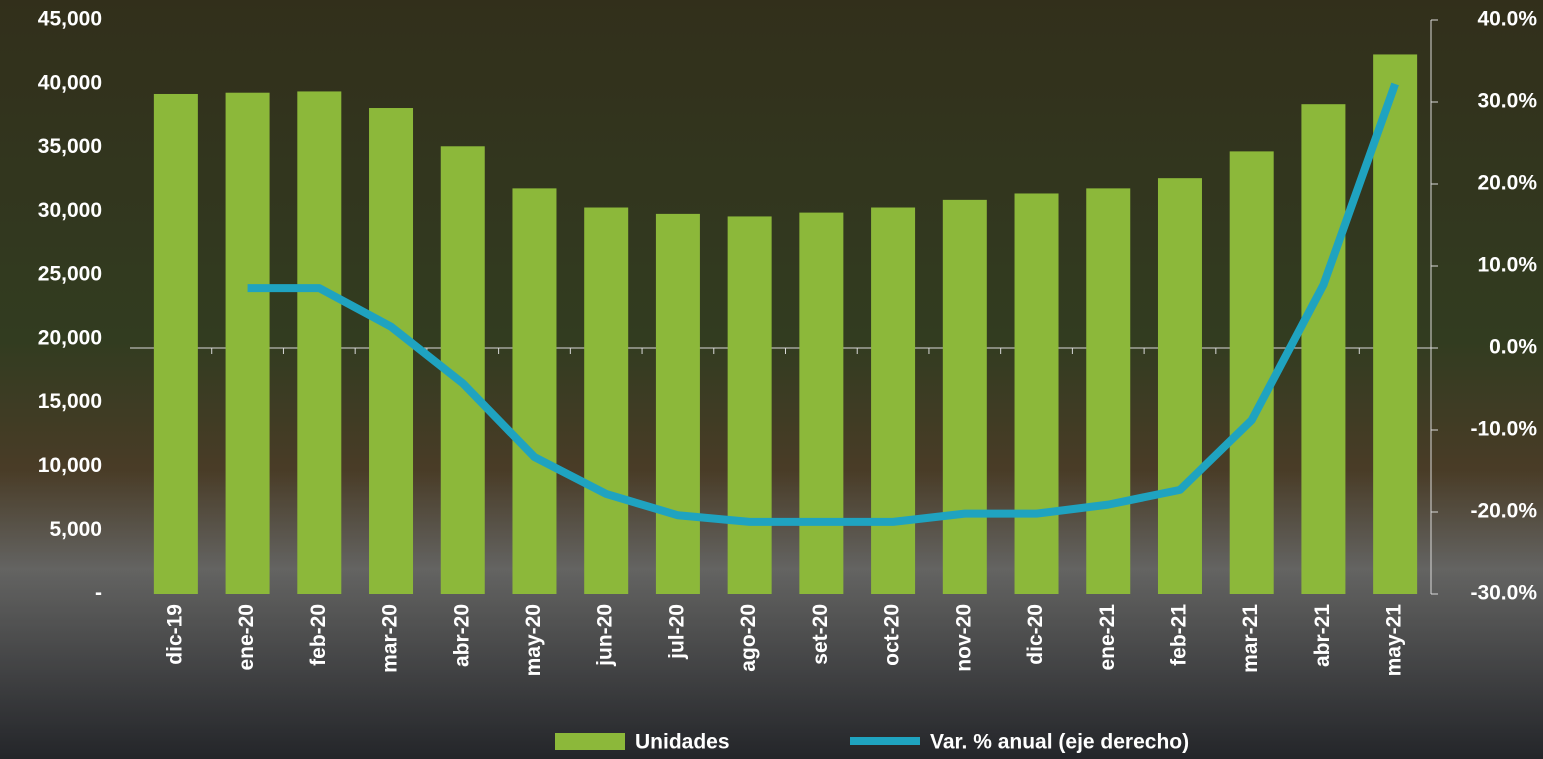 This screenshot has width=1543, height=759. Describe the element at coordinates (590, 741) in the screenshot. I see `legend-swatch` at that location.